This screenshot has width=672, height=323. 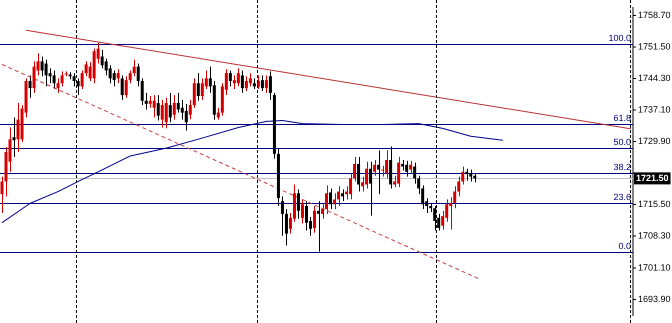 I want to click on y-tick-label: 1729.90, so click(x=654, y=141).